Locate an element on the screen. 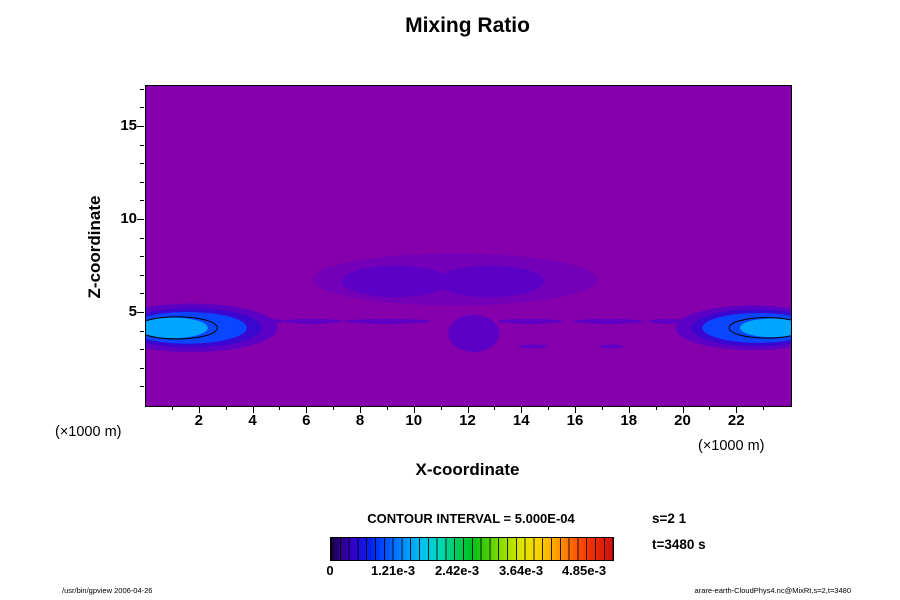 Image resolution: width=900 pixels, height=600 pixels. x-axis-title: X-coordinate is located at coordinates (467, 469).